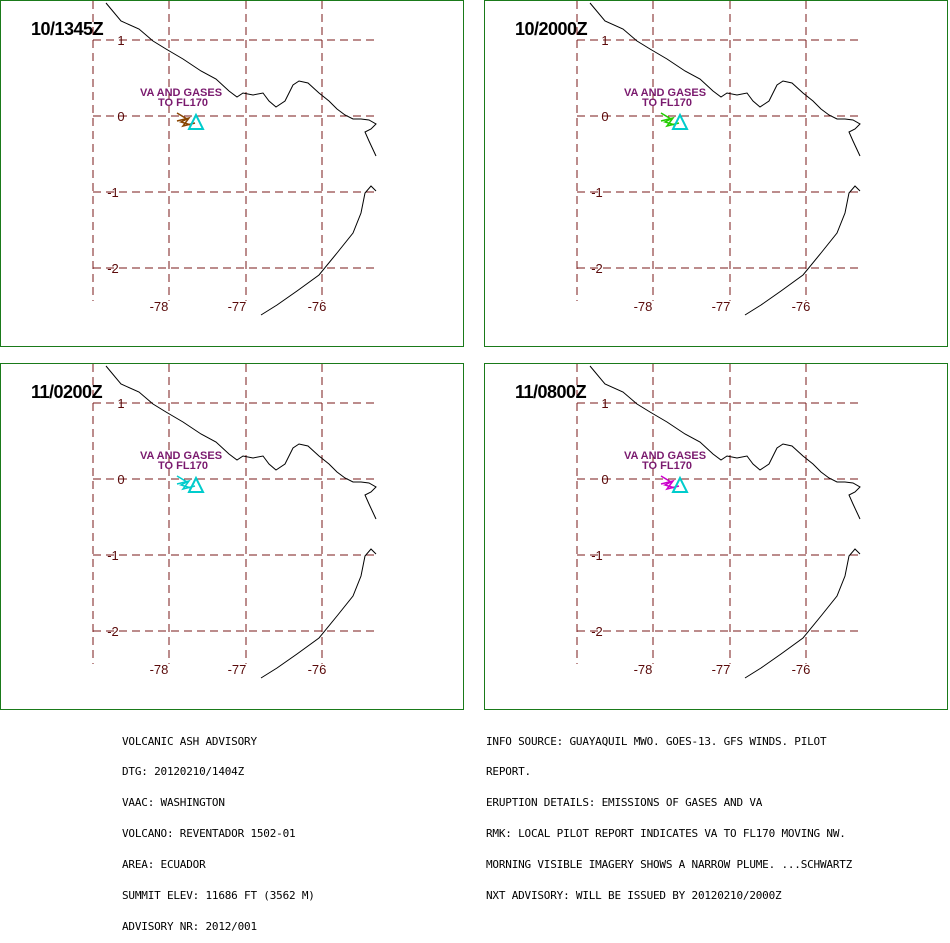  Describe the element at coordinates (209, 834) in the screenshot. I see `advisory-line: VOLCANO: REVENTADOR 1502-01` at that location.